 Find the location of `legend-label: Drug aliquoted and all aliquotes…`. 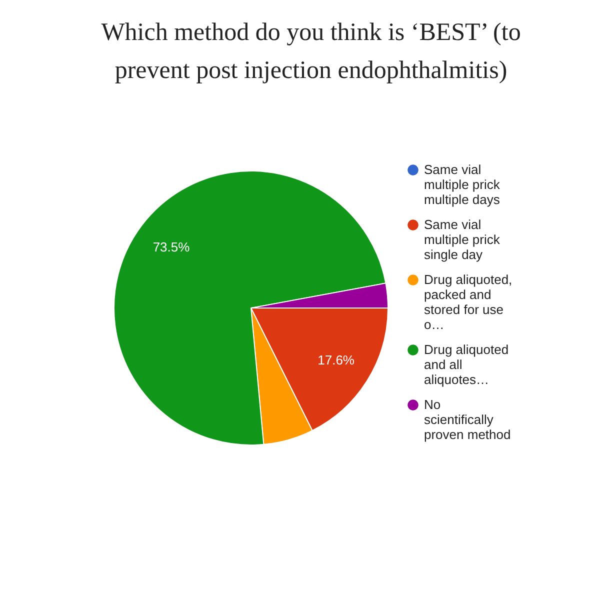

legend-label: Drug aliquoted and all aliquotes… is located at coordinates (466, 364).